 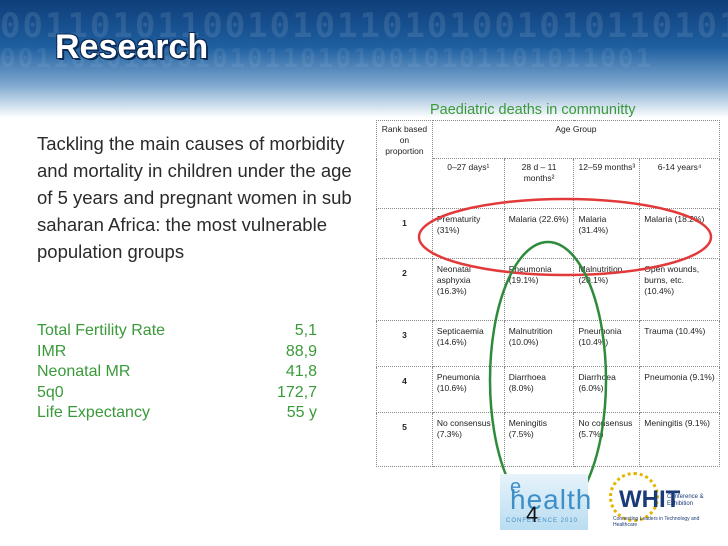 What do you see at coordinates (52, 351) in the screenshot?
I see `stat-label: IMR` at bounding box center [52, 351].